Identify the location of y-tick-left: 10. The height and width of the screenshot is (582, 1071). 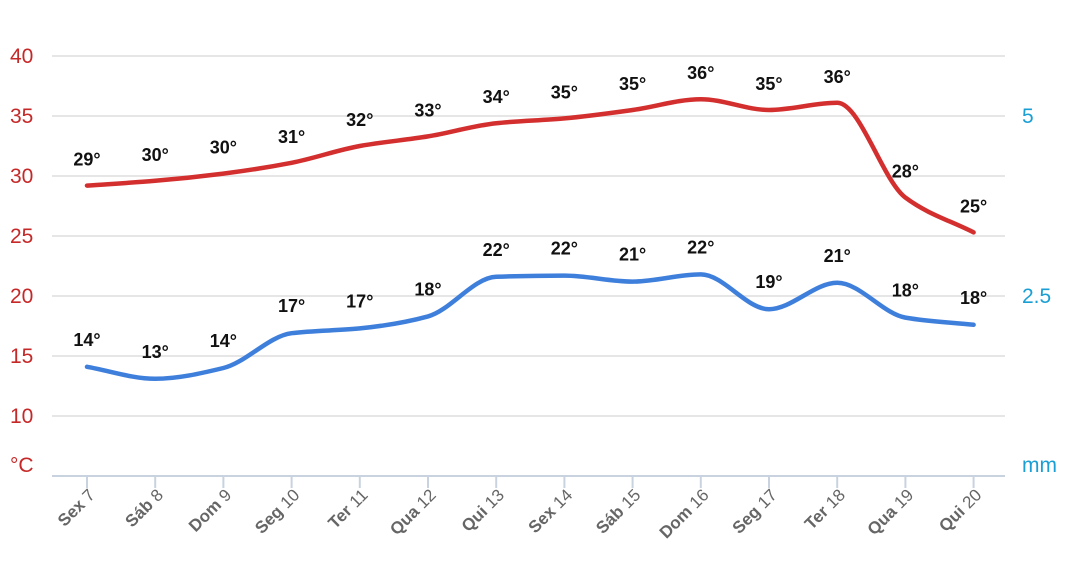
(21, 416).